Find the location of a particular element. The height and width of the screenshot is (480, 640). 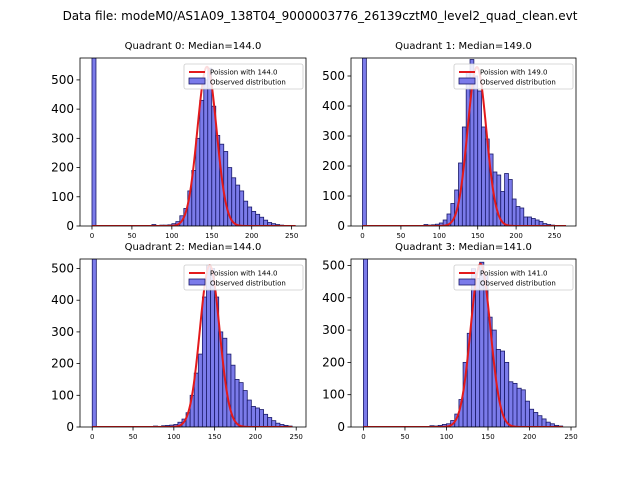

legend-line-label: Poission with 141.0 is located at coordinates (514, 274).